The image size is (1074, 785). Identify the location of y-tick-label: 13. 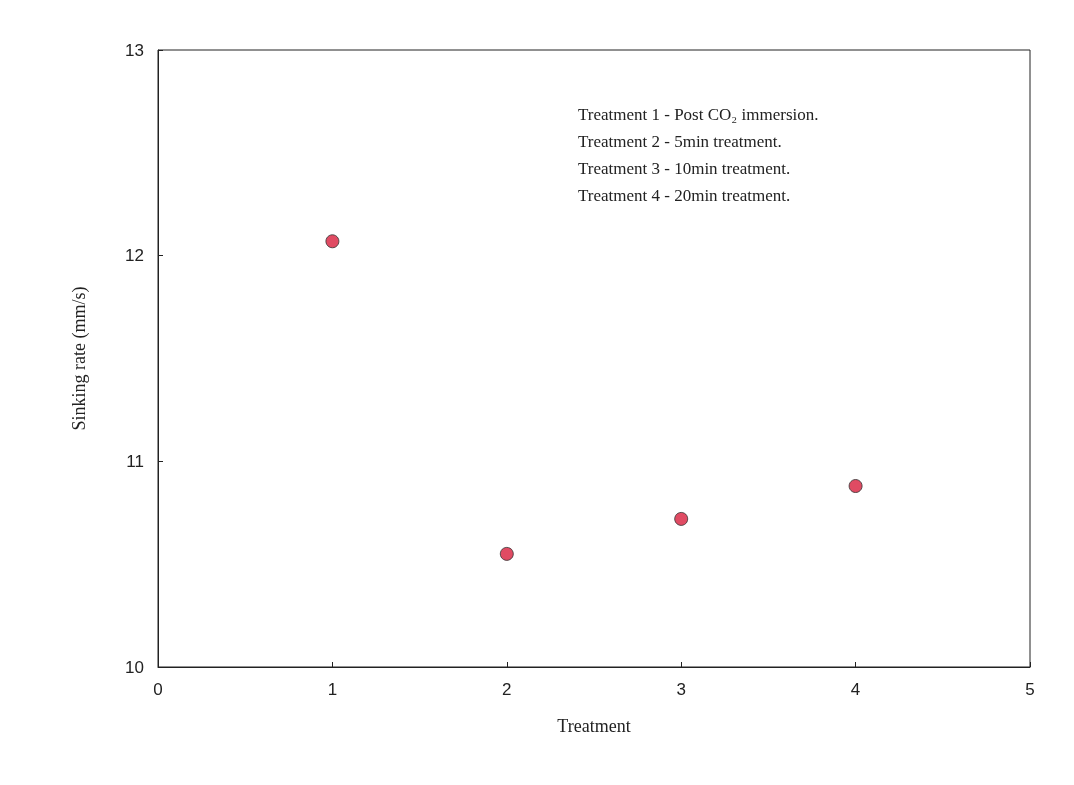
(134, 50).